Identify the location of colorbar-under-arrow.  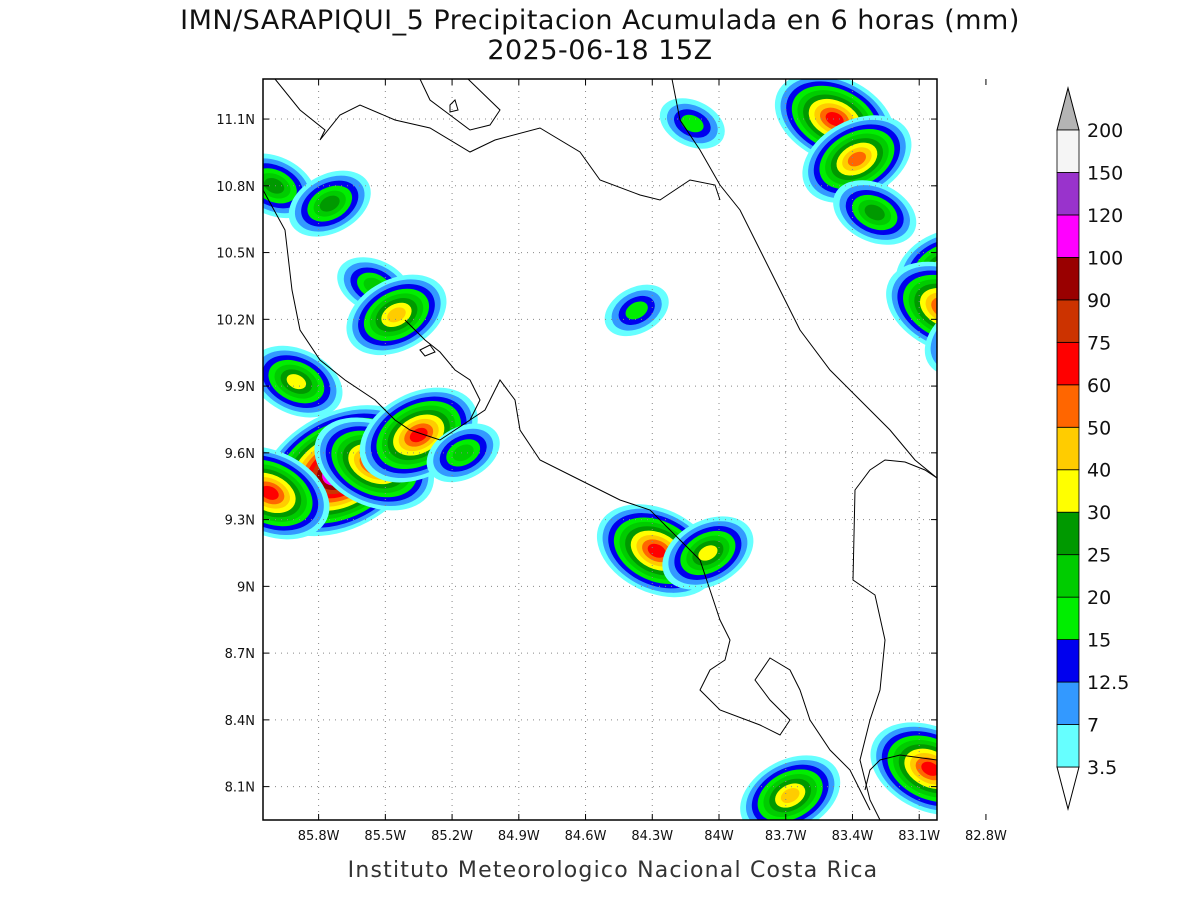
(1068, 788).